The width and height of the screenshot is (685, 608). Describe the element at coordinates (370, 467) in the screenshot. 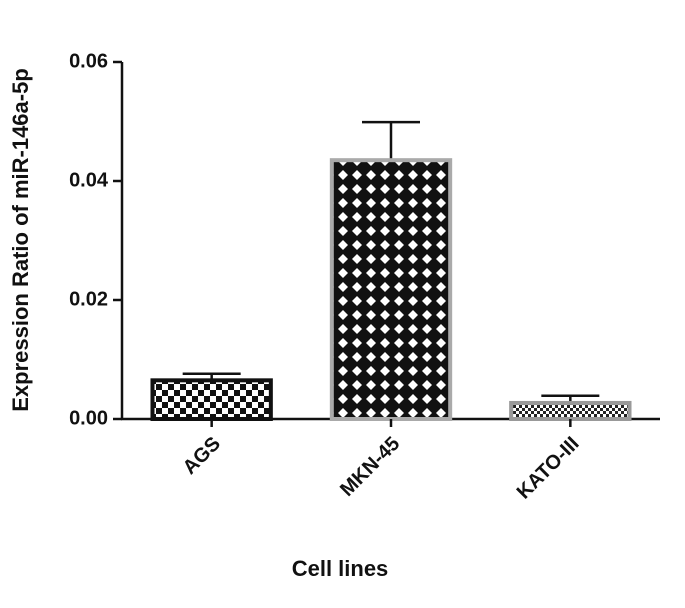

I see `x-tick-label: MKN-45` at that location.